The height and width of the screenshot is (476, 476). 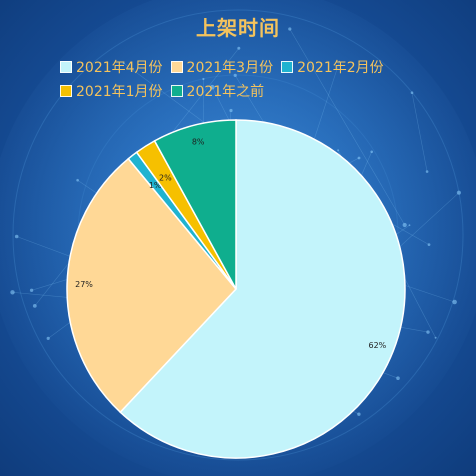 I want to click on legend-row: 2021年4月份 2021年3月份 2021年2月份, so click(x=260, y=67).